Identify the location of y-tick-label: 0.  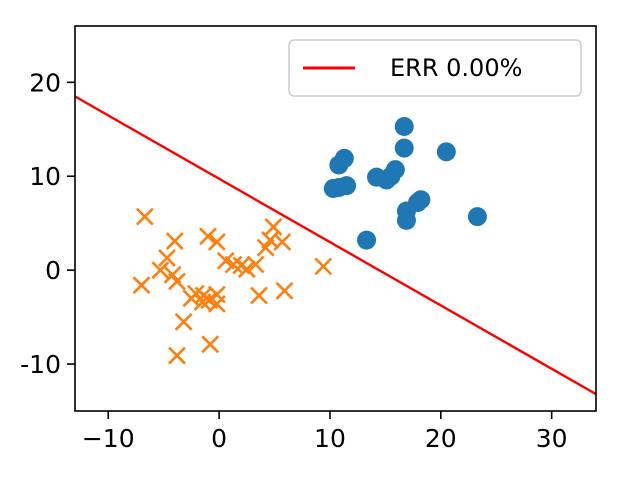
(53, 270).